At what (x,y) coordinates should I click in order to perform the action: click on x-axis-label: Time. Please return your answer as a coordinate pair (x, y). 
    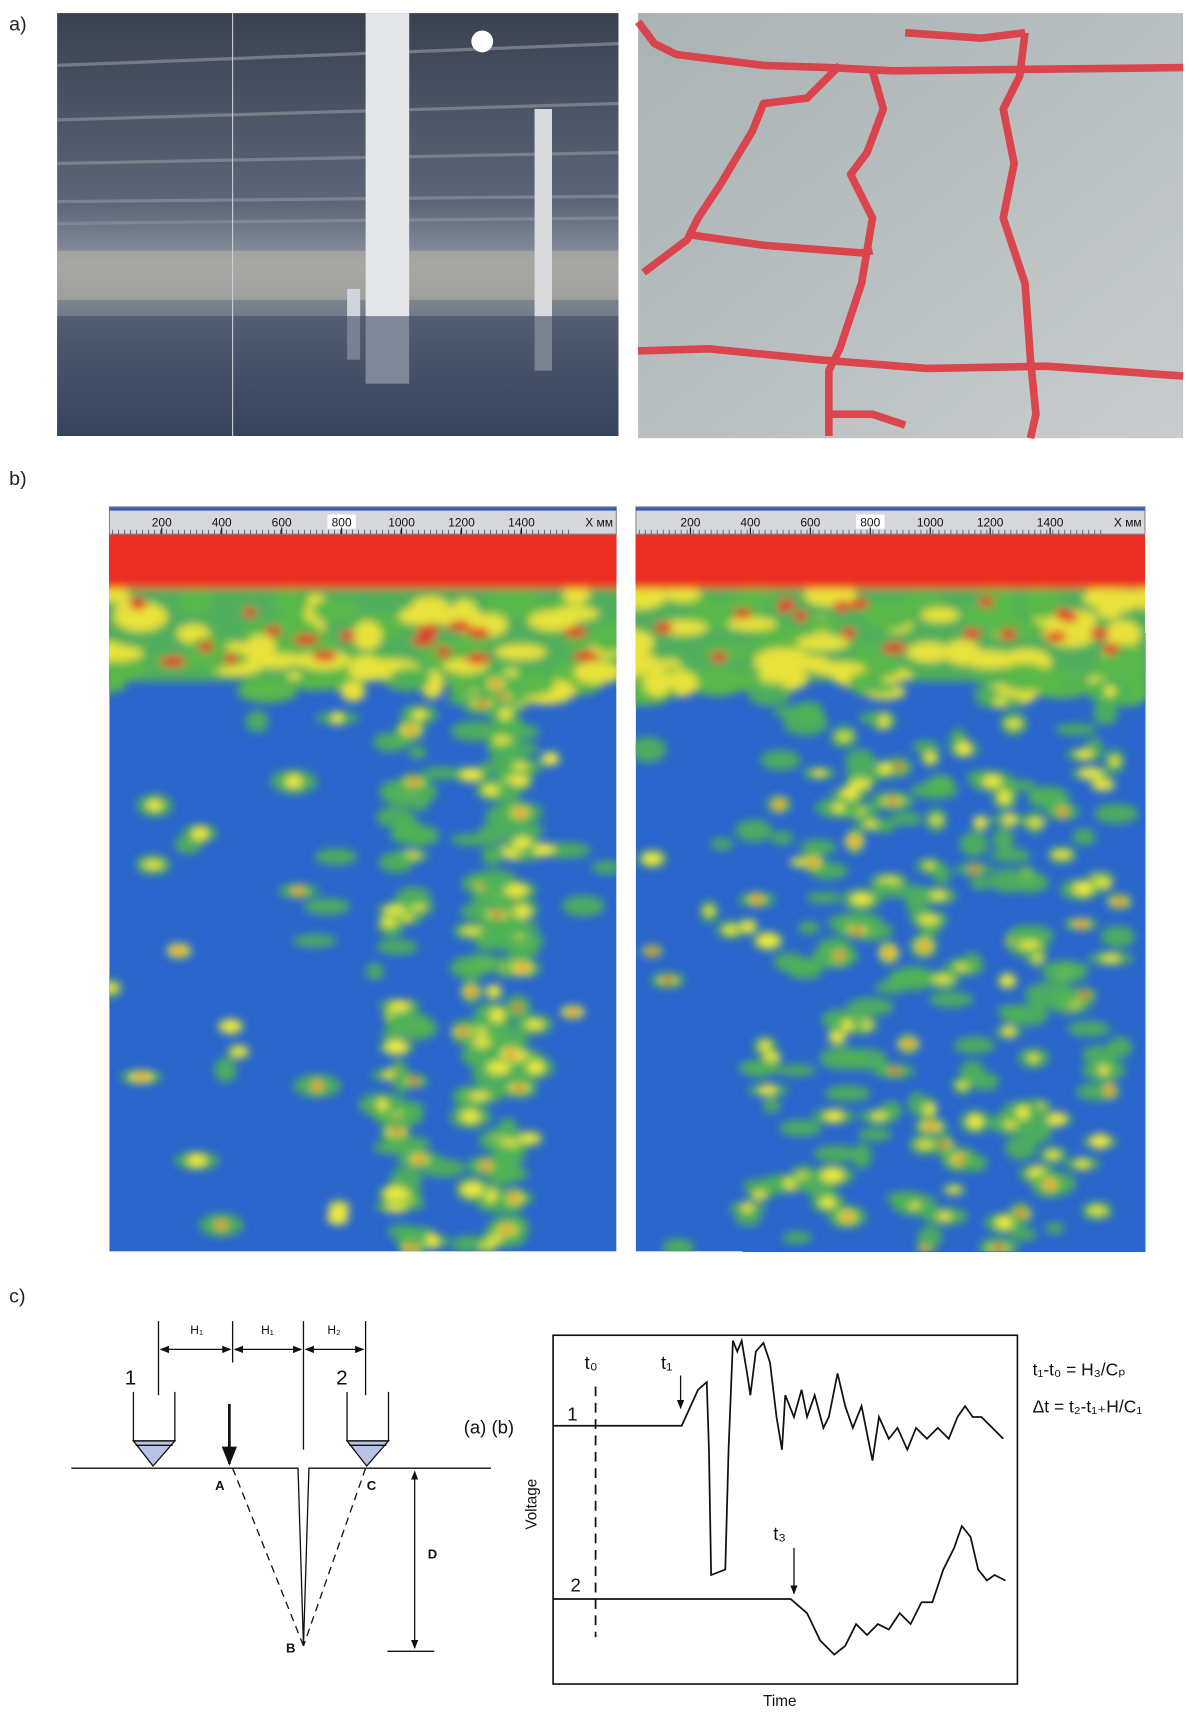
    Looking at the image, I should click on (779, 1701).